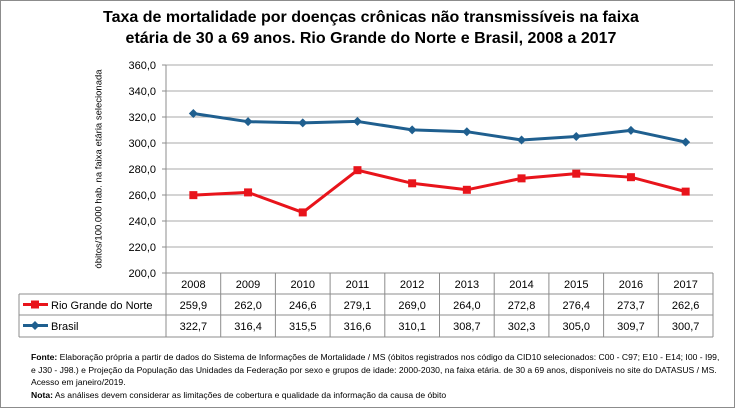 Image resolution: width=735 pixels, height=408 pixels. What do you see at coordinates (467, 285) in the screenshot?
I see `x-category-label: 2013` at bounding box center [467, 285].